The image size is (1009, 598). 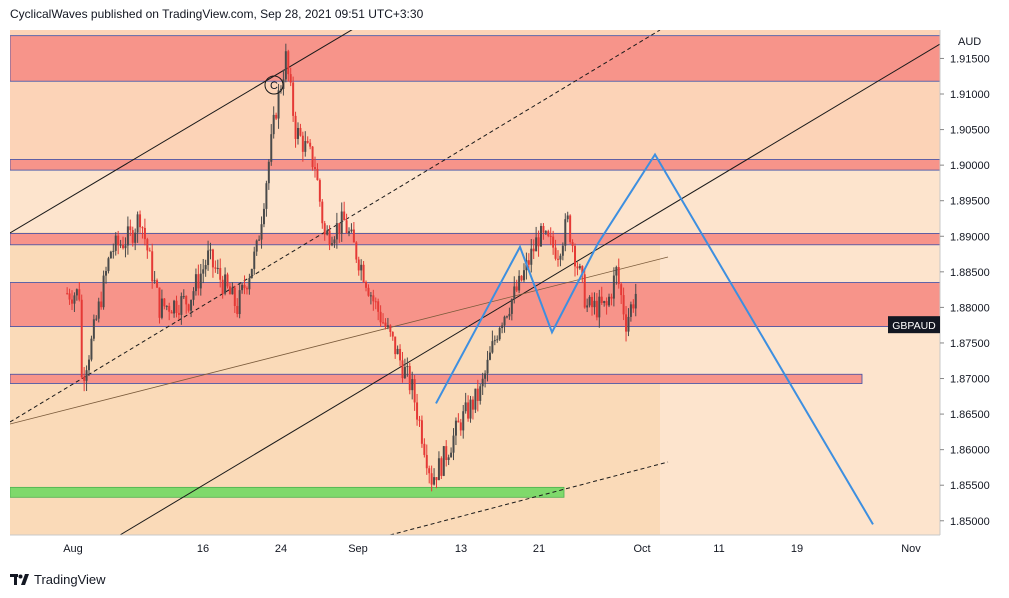 What do you see at coordinates (58, 579) in the screenshot?
I see `footer: TradingView` at bounding box center [58, 579].